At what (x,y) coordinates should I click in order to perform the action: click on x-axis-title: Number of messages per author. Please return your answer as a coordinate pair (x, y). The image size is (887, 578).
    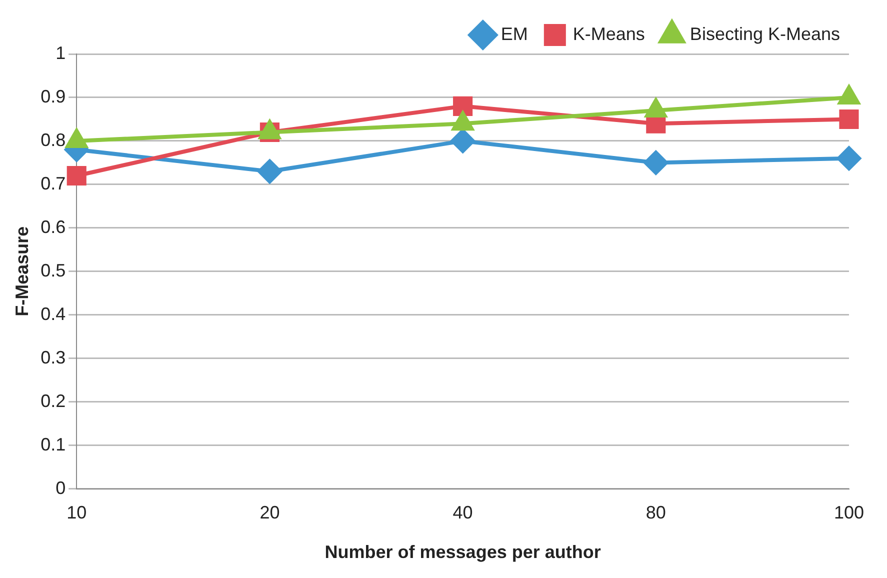
    Looking at the image, I should click on (462, 552).